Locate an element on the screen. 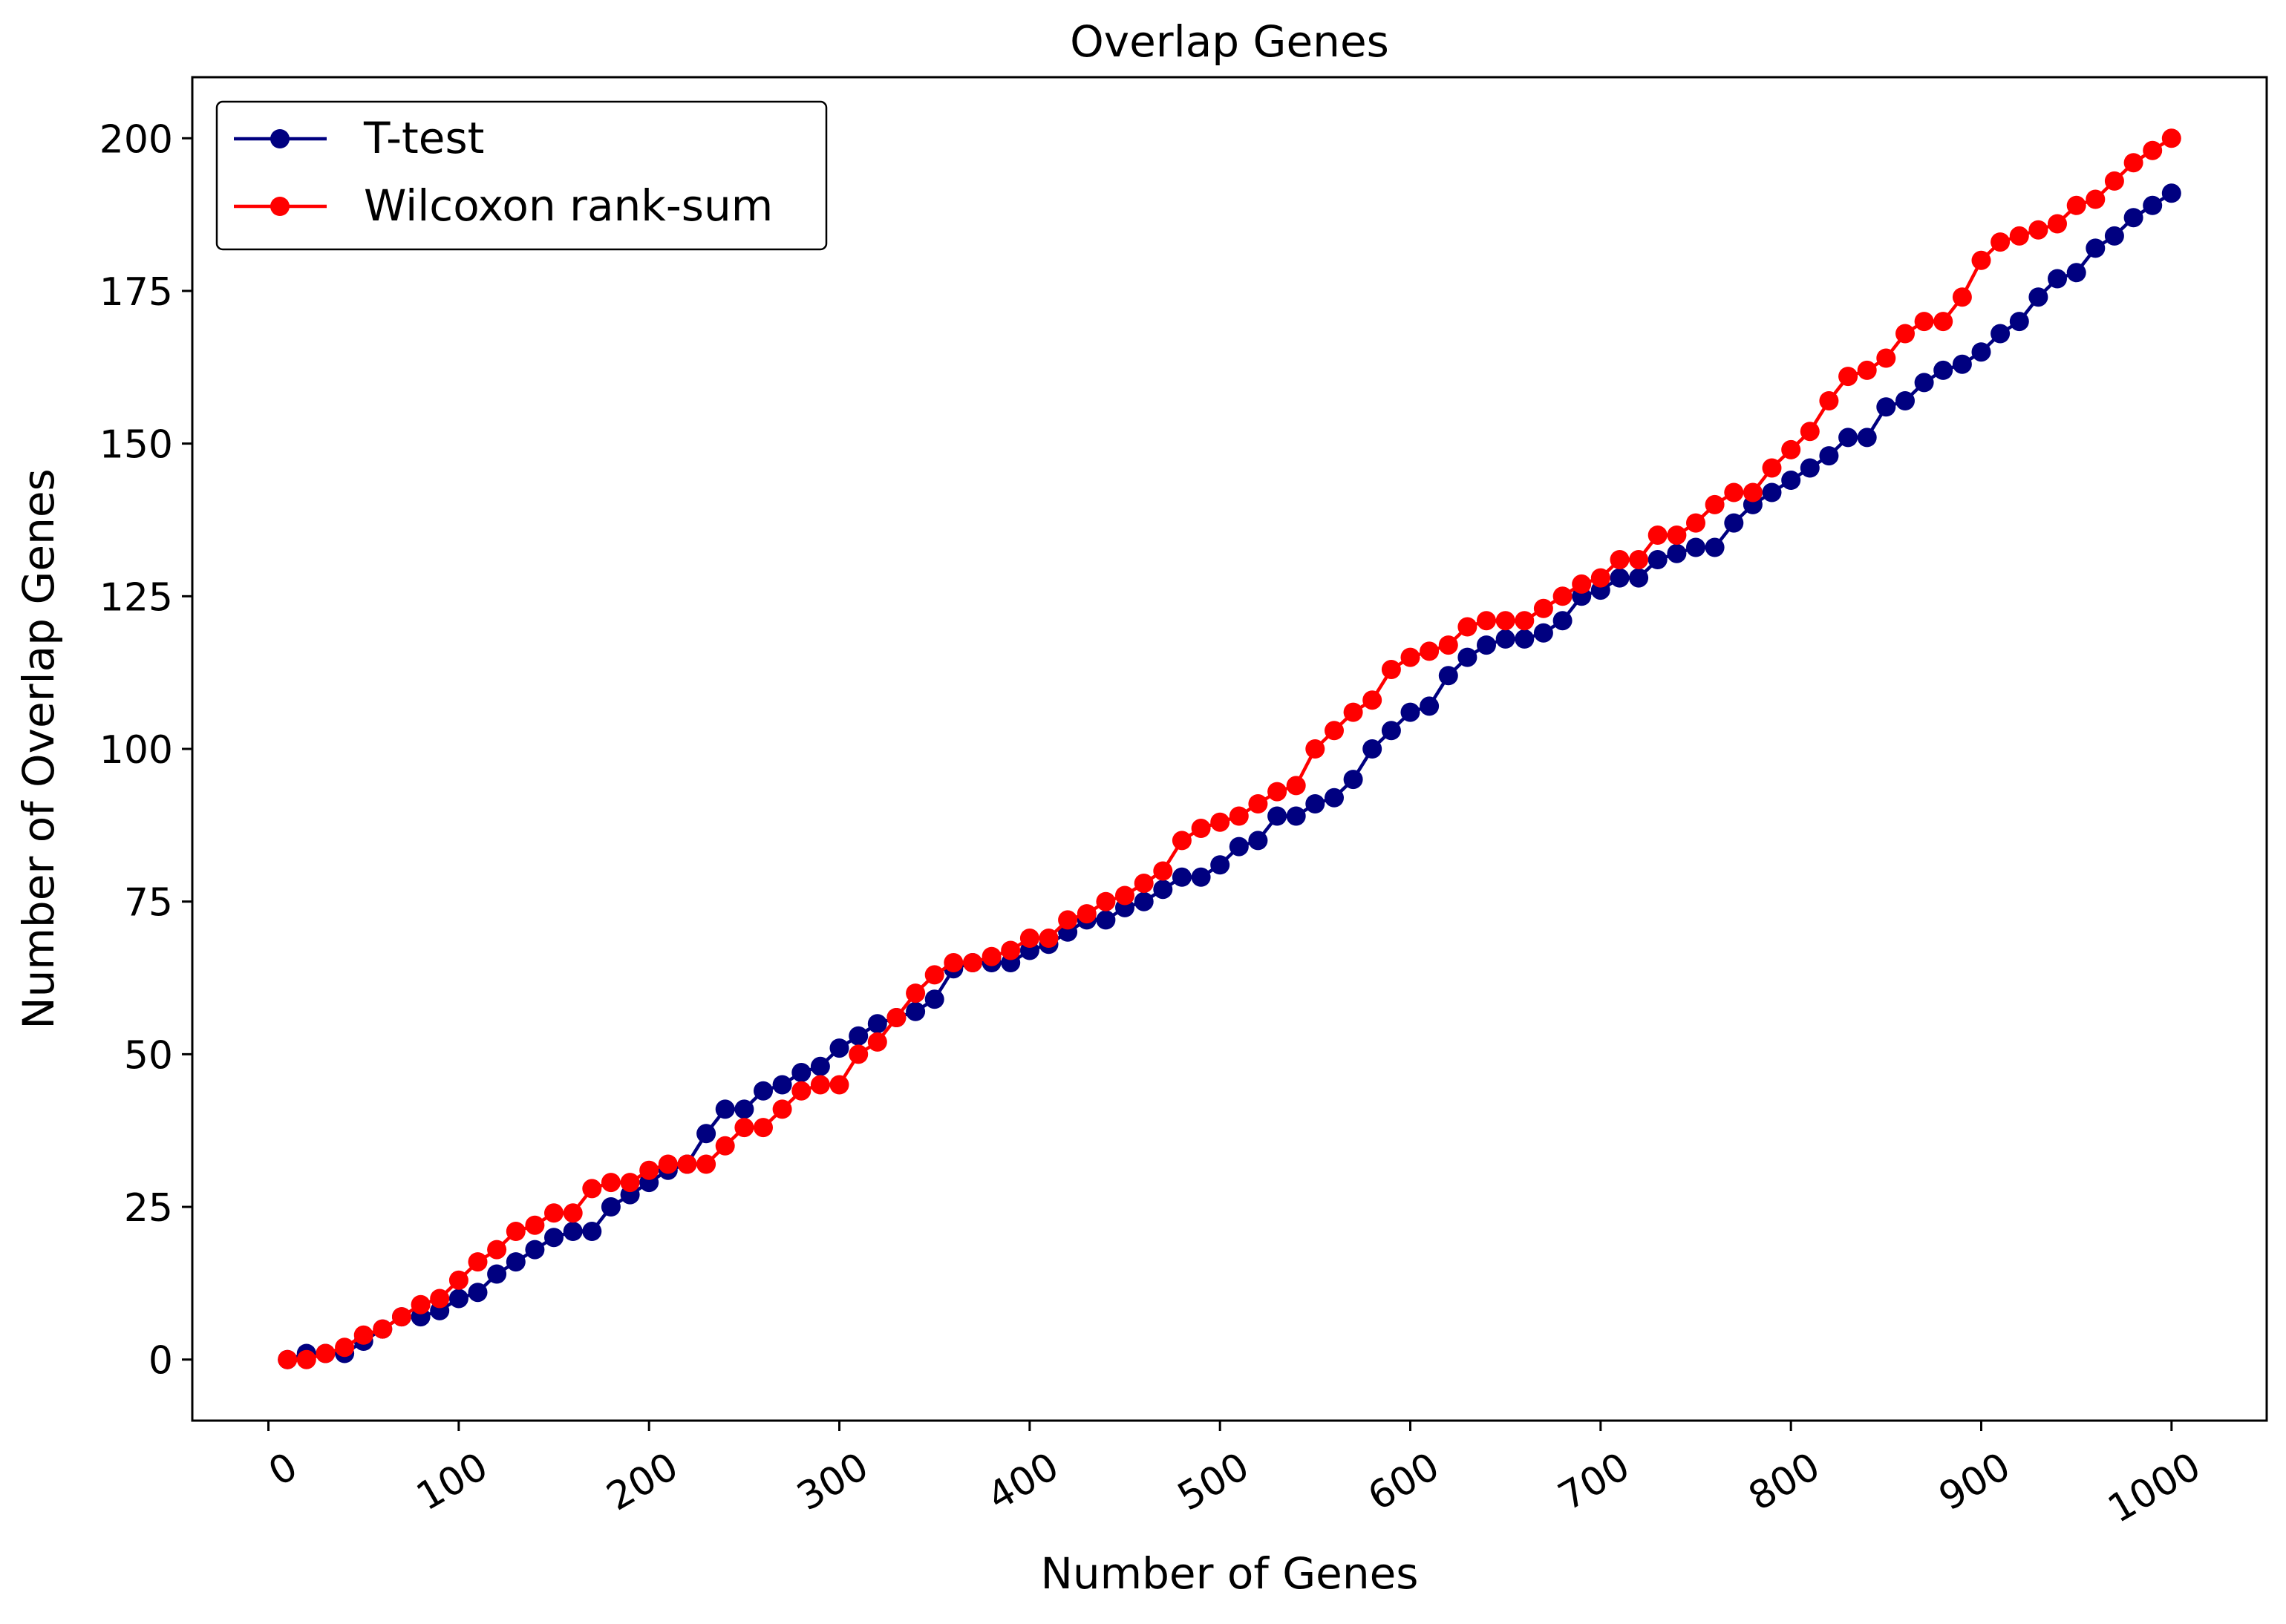 This screenshot has height=1624, width=2286. legend: T-test Wilcoxon rank-sum is located at coordinates (521, 175).